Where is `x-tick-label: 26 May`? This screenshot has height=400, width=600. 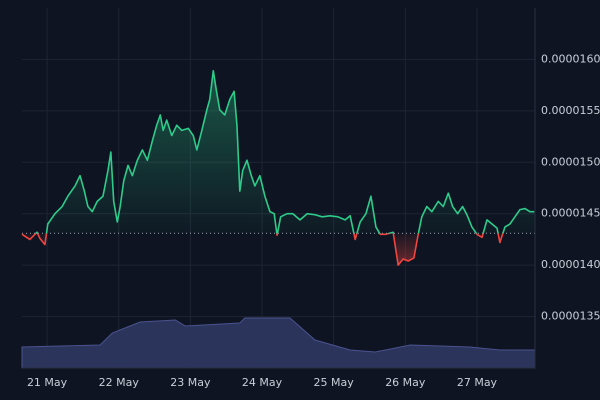
x-tick-label: 26 May is located at coordinates (405, 382).